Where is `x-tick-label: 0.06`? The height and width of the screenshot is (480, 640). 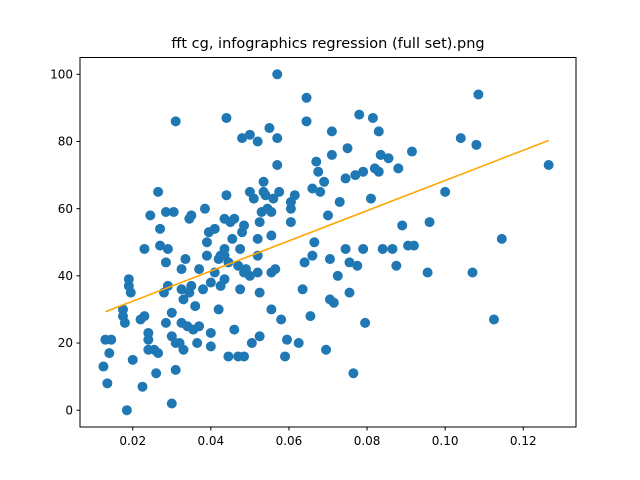
x-tick-label: 0.06 is located at coordinates (289, 441).